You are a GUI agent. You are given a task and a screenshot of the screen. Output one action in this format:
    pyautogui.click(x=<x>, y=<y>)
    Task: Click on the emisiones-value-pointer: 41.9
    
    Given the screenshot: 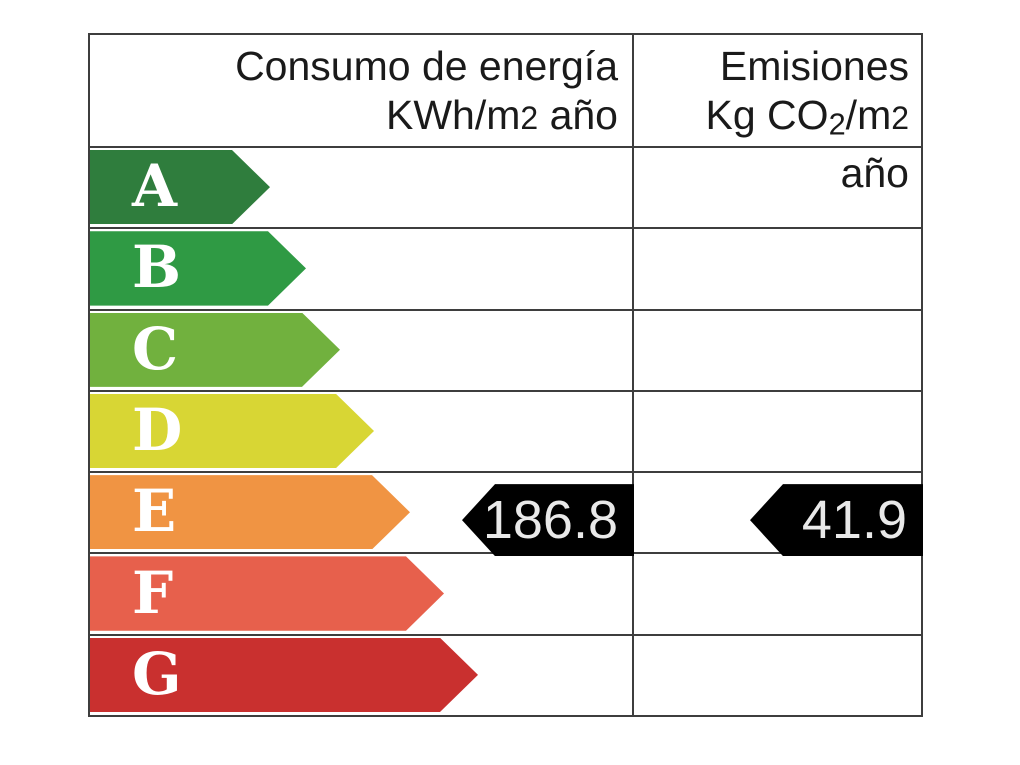 What is the action you would take?
    pyautogui.click(x=836, y=520)
    